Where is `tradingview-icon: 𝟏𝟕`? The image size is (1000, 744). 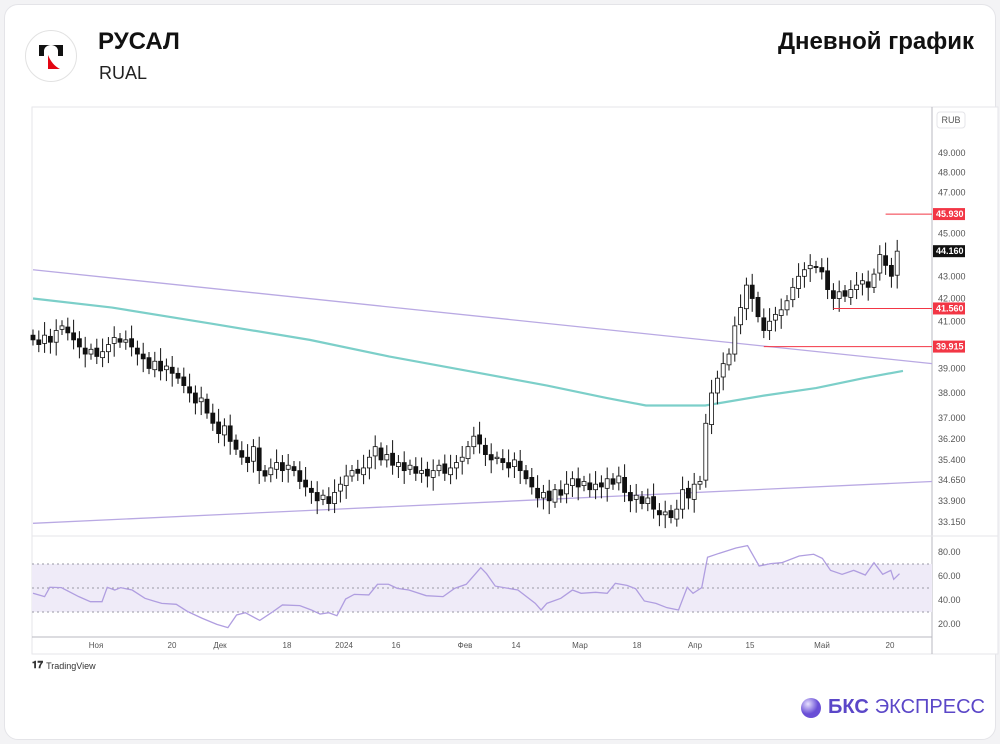 tradingview-icon: 𝟏𝟕 is located at coordinates (38, 665).